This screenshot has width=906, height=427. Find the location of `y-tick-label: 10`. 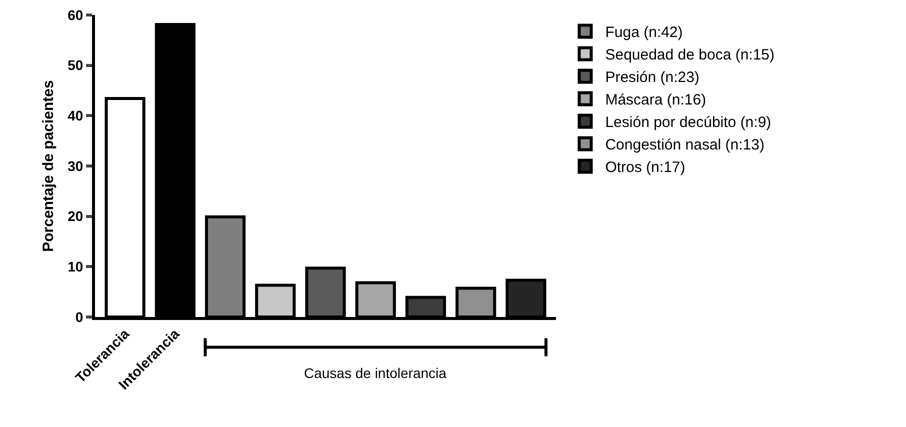

y-tick-label: 10 is located at coordinates (76, 266).